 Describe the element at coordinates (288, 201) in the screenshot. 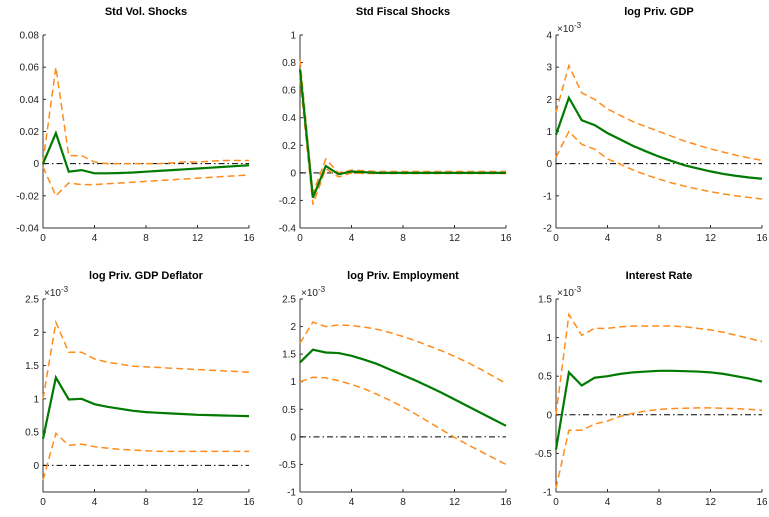

I see `y-tick-label: -0.2` at that location.